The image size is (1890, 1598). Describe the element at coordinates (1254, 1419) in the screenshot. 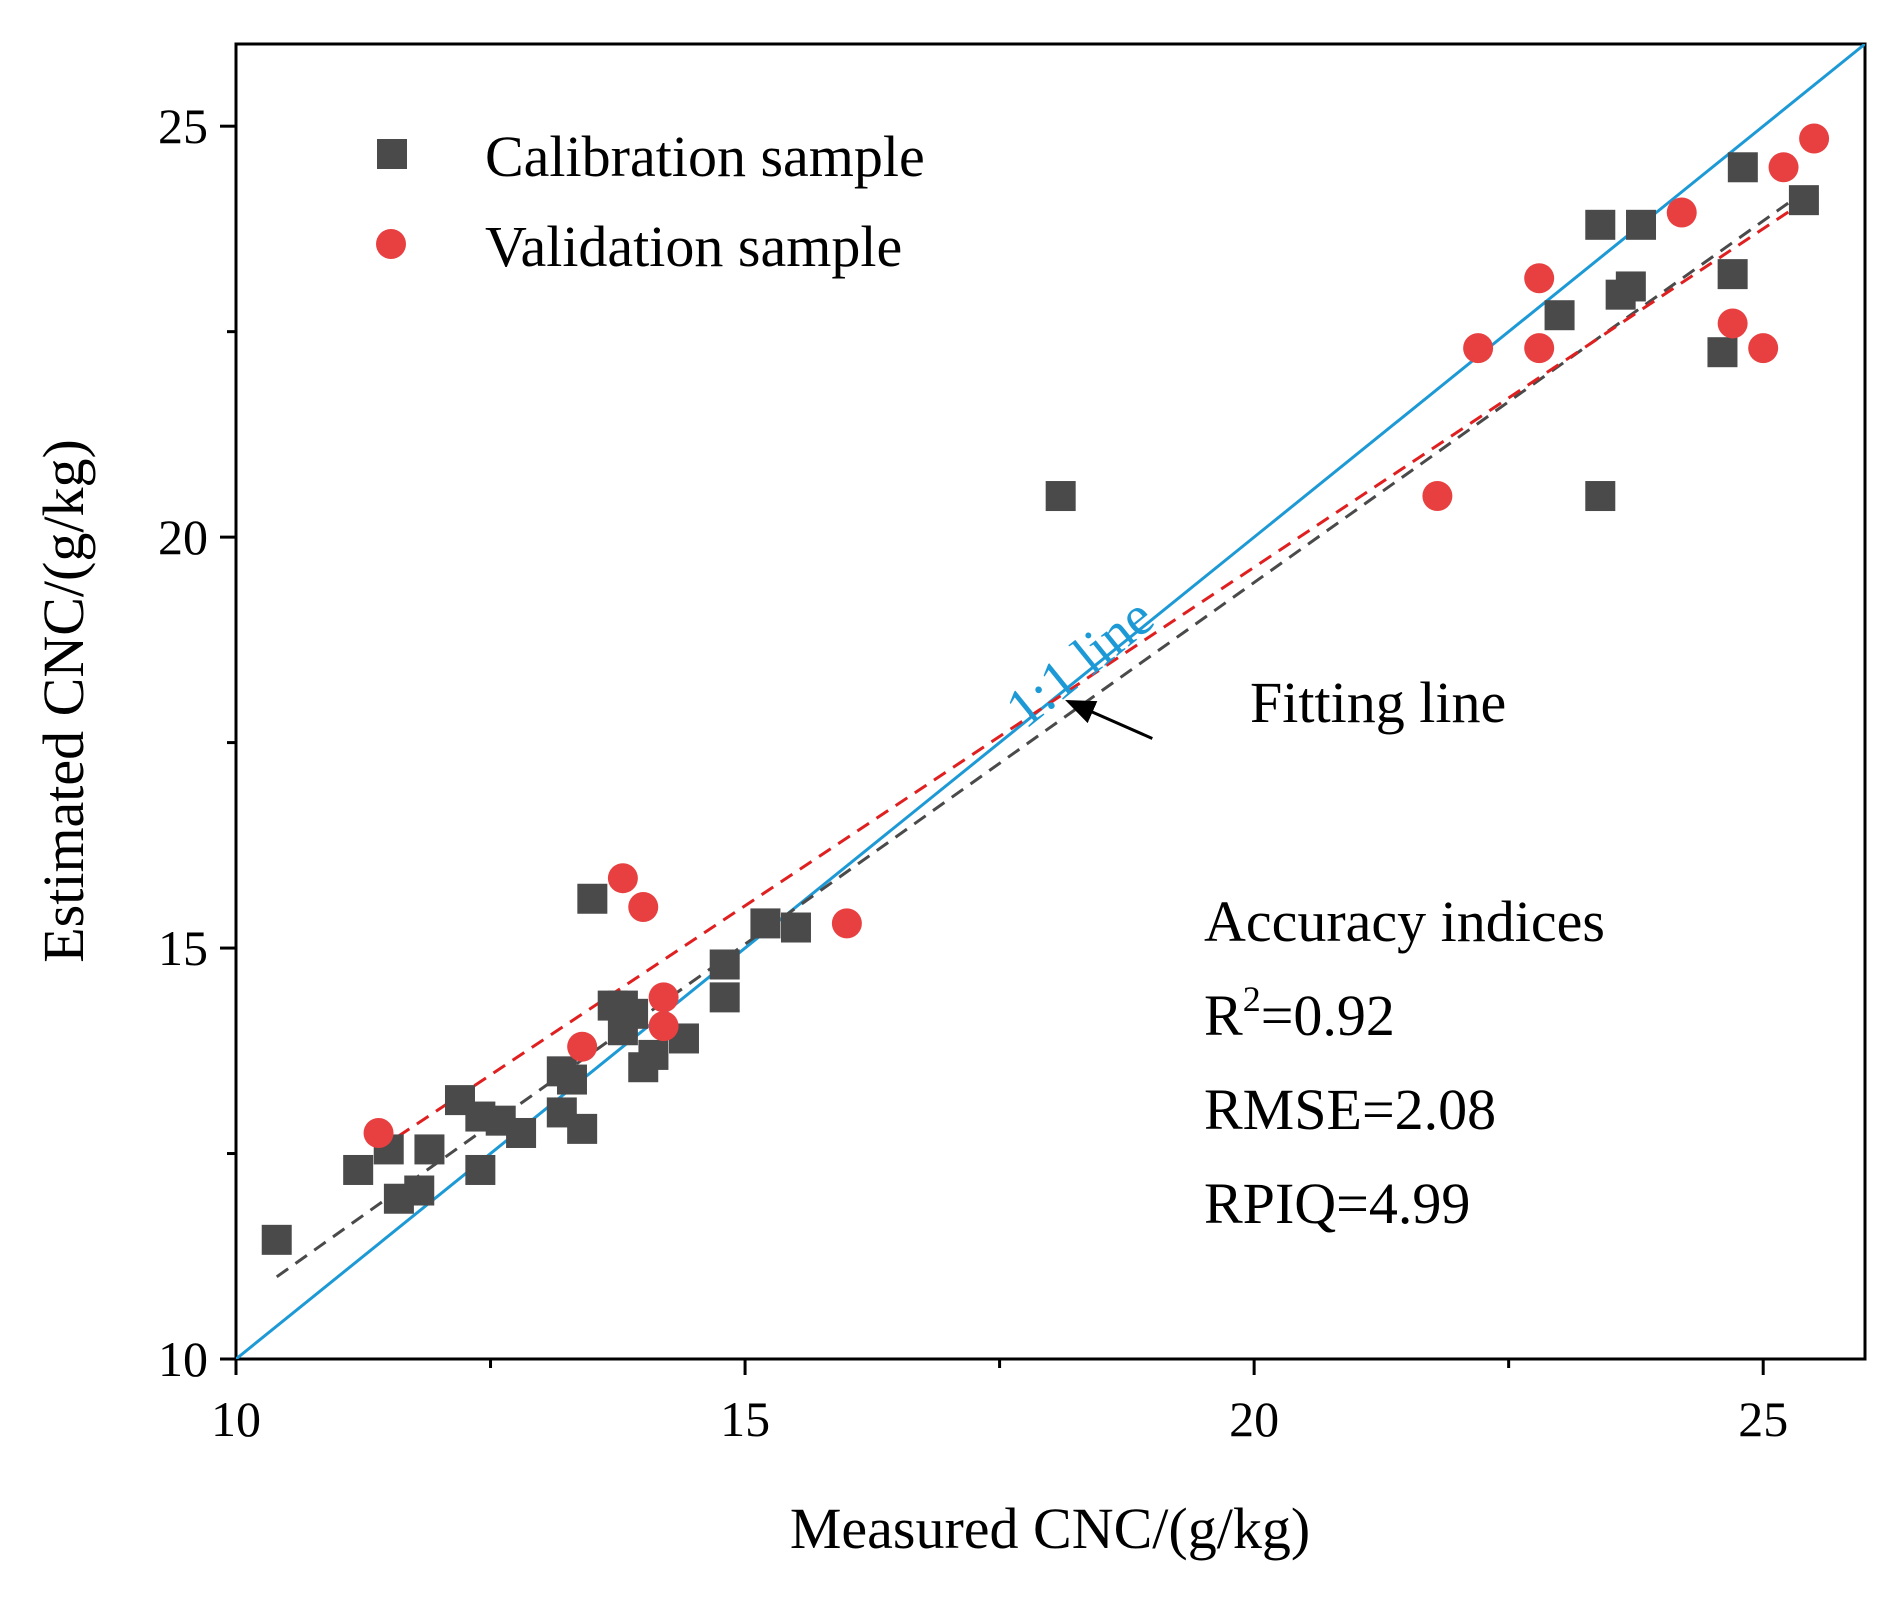

I see `x-tick-label: 20` at that location.